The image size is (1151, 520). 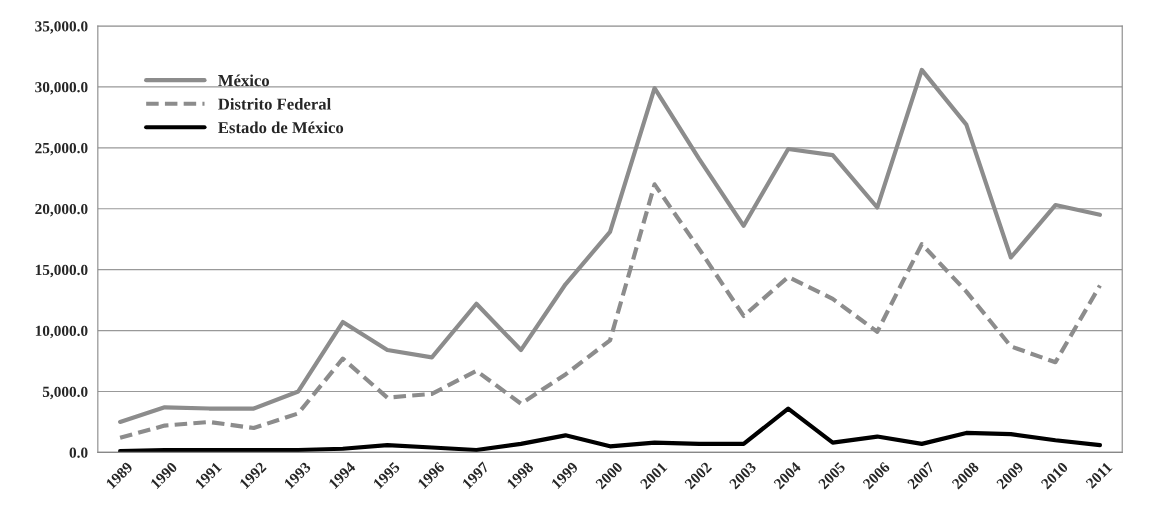 What do you see at coordinates (61, 210) in the screenshot?
I see `y-tick-label: 20,000.0` at bounding box center [61, 210].